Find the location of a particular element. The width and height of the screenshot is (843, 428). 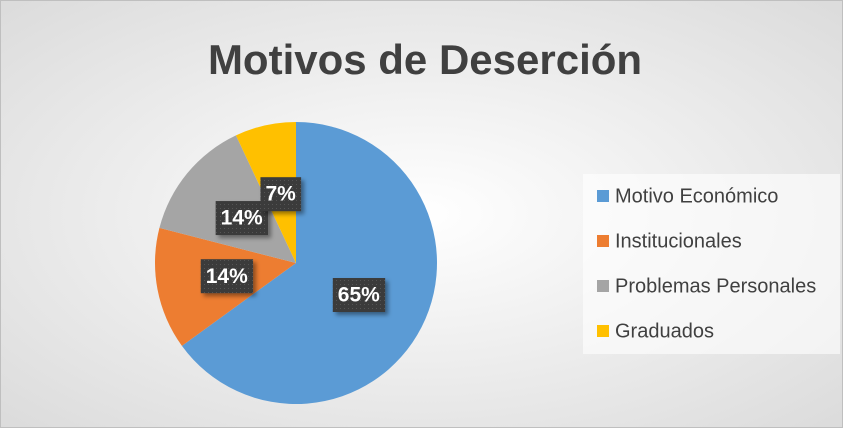

legend is located at coordinates (711, 264).